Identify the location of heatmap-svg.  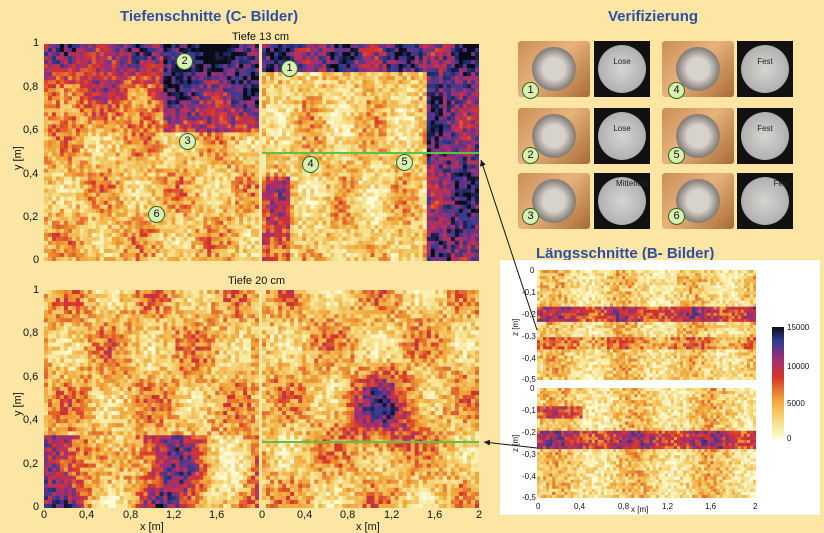
(151, 152).